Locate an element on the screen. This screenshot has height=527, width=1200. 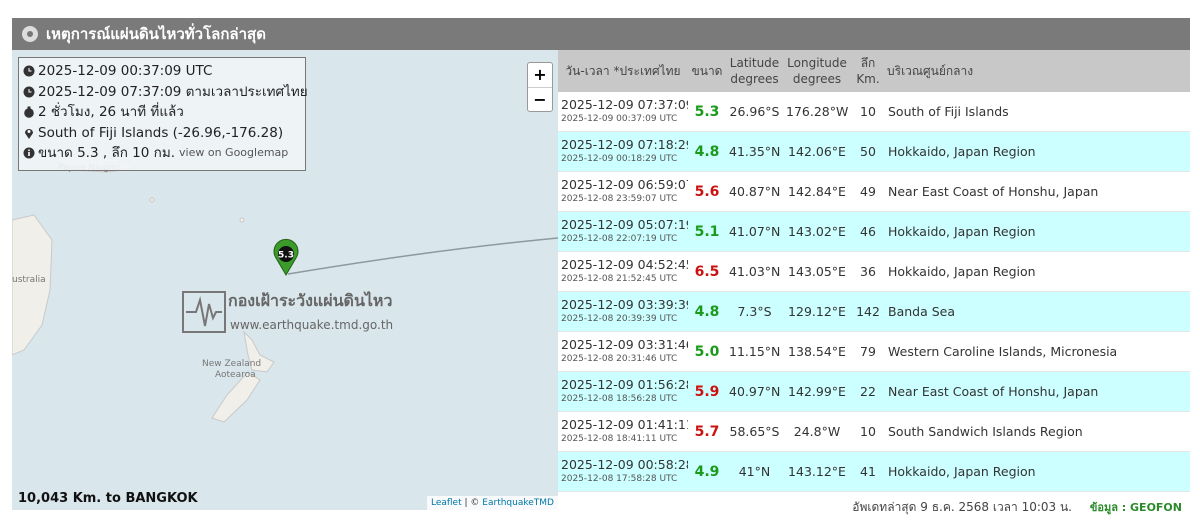
depth-cell: 10 is located at coordinates (868, 431).